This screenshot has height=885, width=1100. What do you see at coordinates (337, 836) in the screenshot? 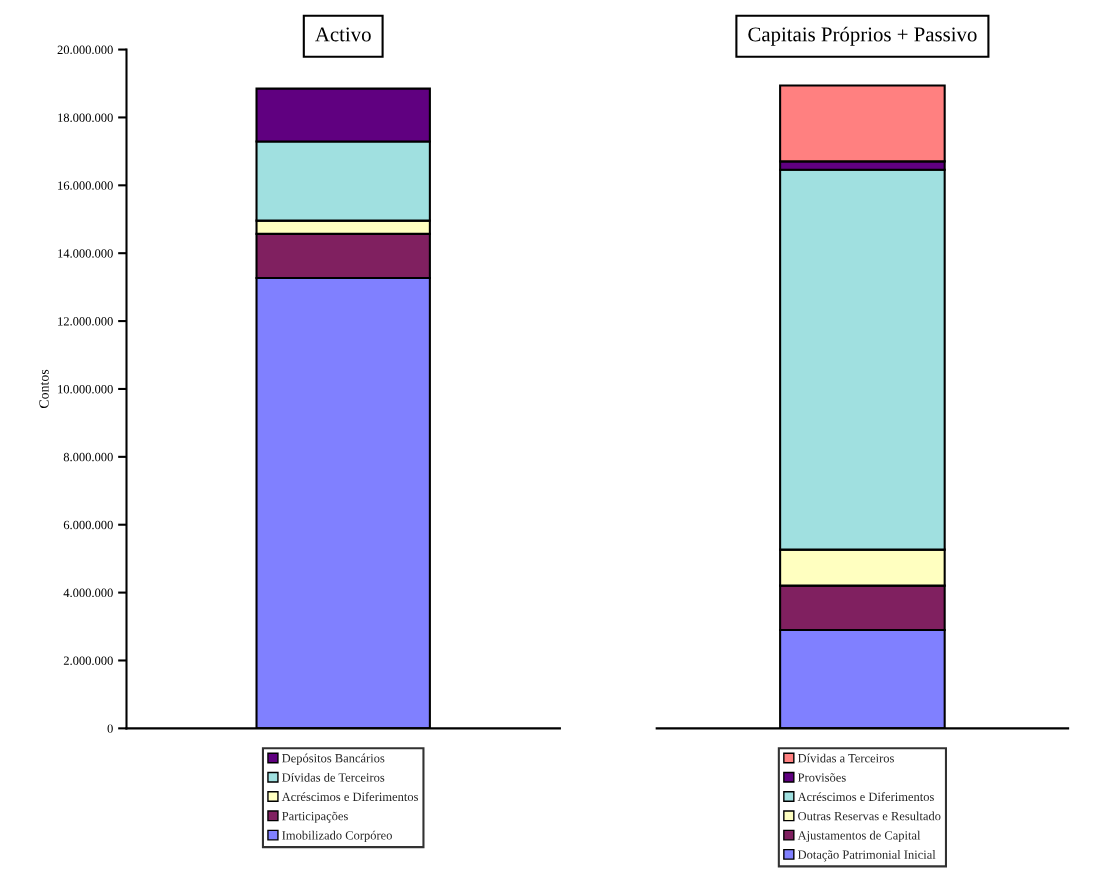
I see `legend-label: Imobilizado Corpóreo` at bounding box center [337, 836].